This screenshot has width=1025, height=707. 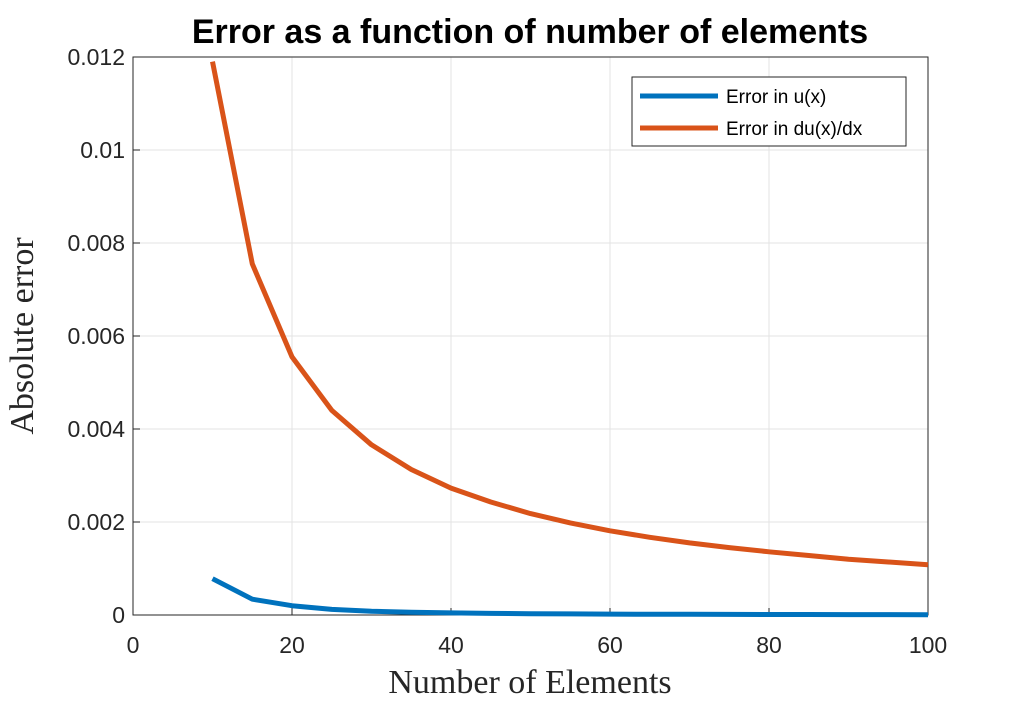 What do you see at coordinates (96, 336) in the screenshot?
I see `y-tick-label: 0.006` at bounding box center [96, 336].